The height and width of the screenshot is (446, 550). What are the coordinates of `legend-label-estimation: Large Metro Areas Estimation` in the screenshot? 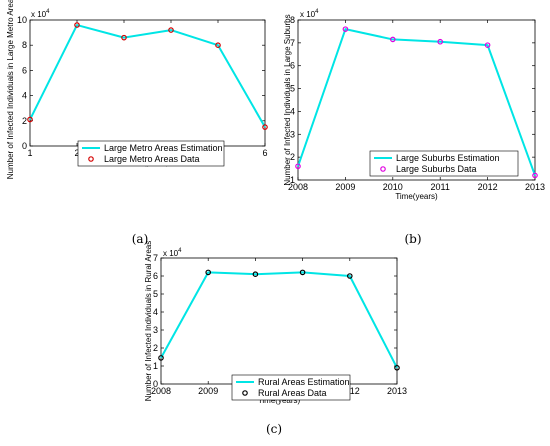 It's located at (163, 148).